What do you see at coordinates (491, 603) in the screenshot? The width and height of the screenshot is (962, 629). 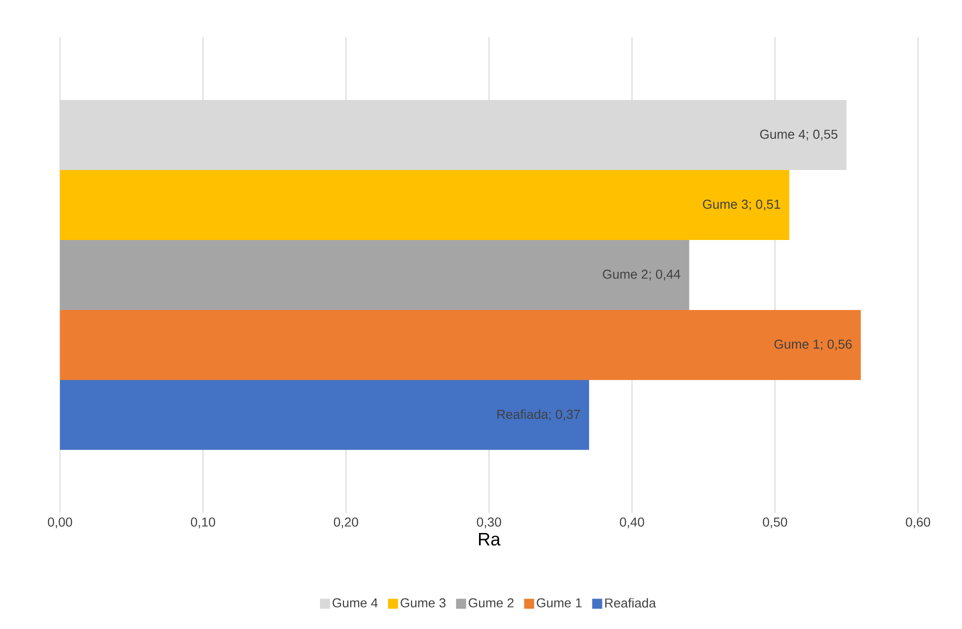 I see `legend-label: Gume 2` at bounding box center [491, 603].